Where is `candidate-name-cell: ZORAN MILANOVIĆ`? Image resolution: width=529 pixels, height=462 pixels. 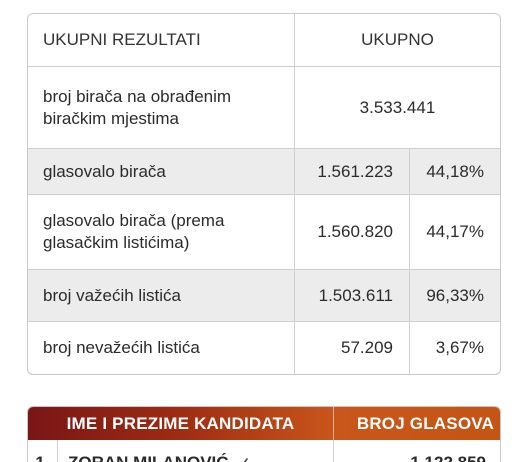
candidate-name-cell: ZORAN MILANOVIĆ is located at coordinates (196, 451).